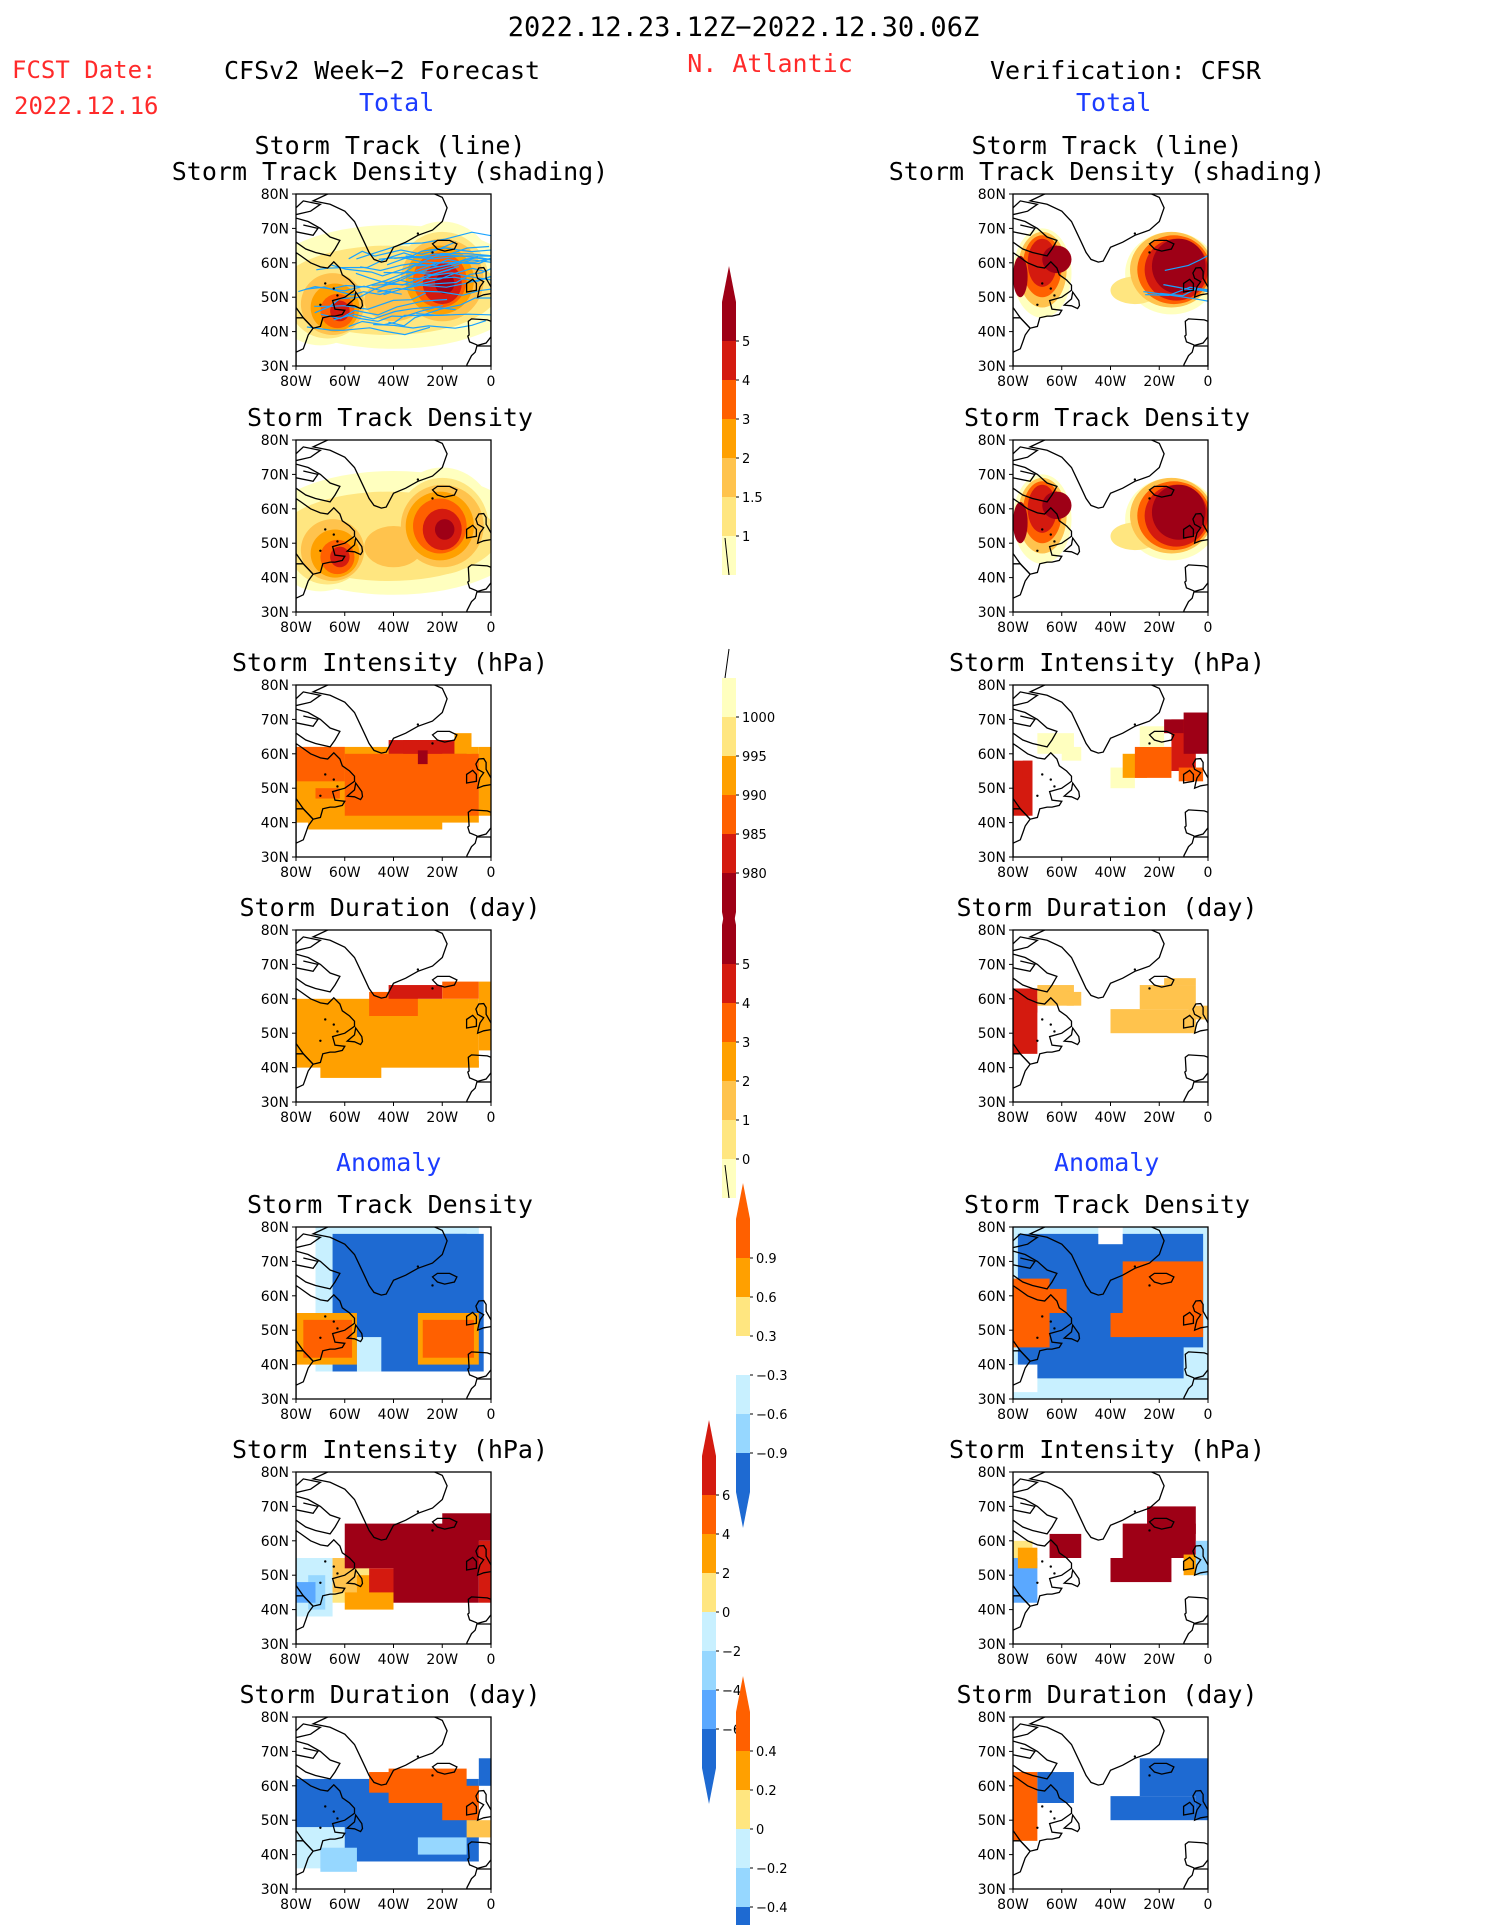 The width and height of the screenshot is (1487, 1925). I want to click on colorbar-label: 0.2, so click(766, 1791).